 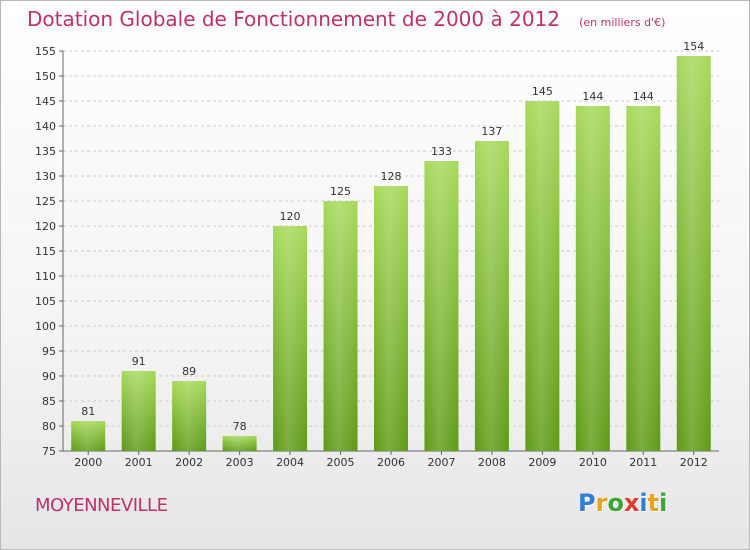 What do you see at coordinates (139, 361) in the screenshot?
I see `value-label: 91` at bounding box center [139, 361].